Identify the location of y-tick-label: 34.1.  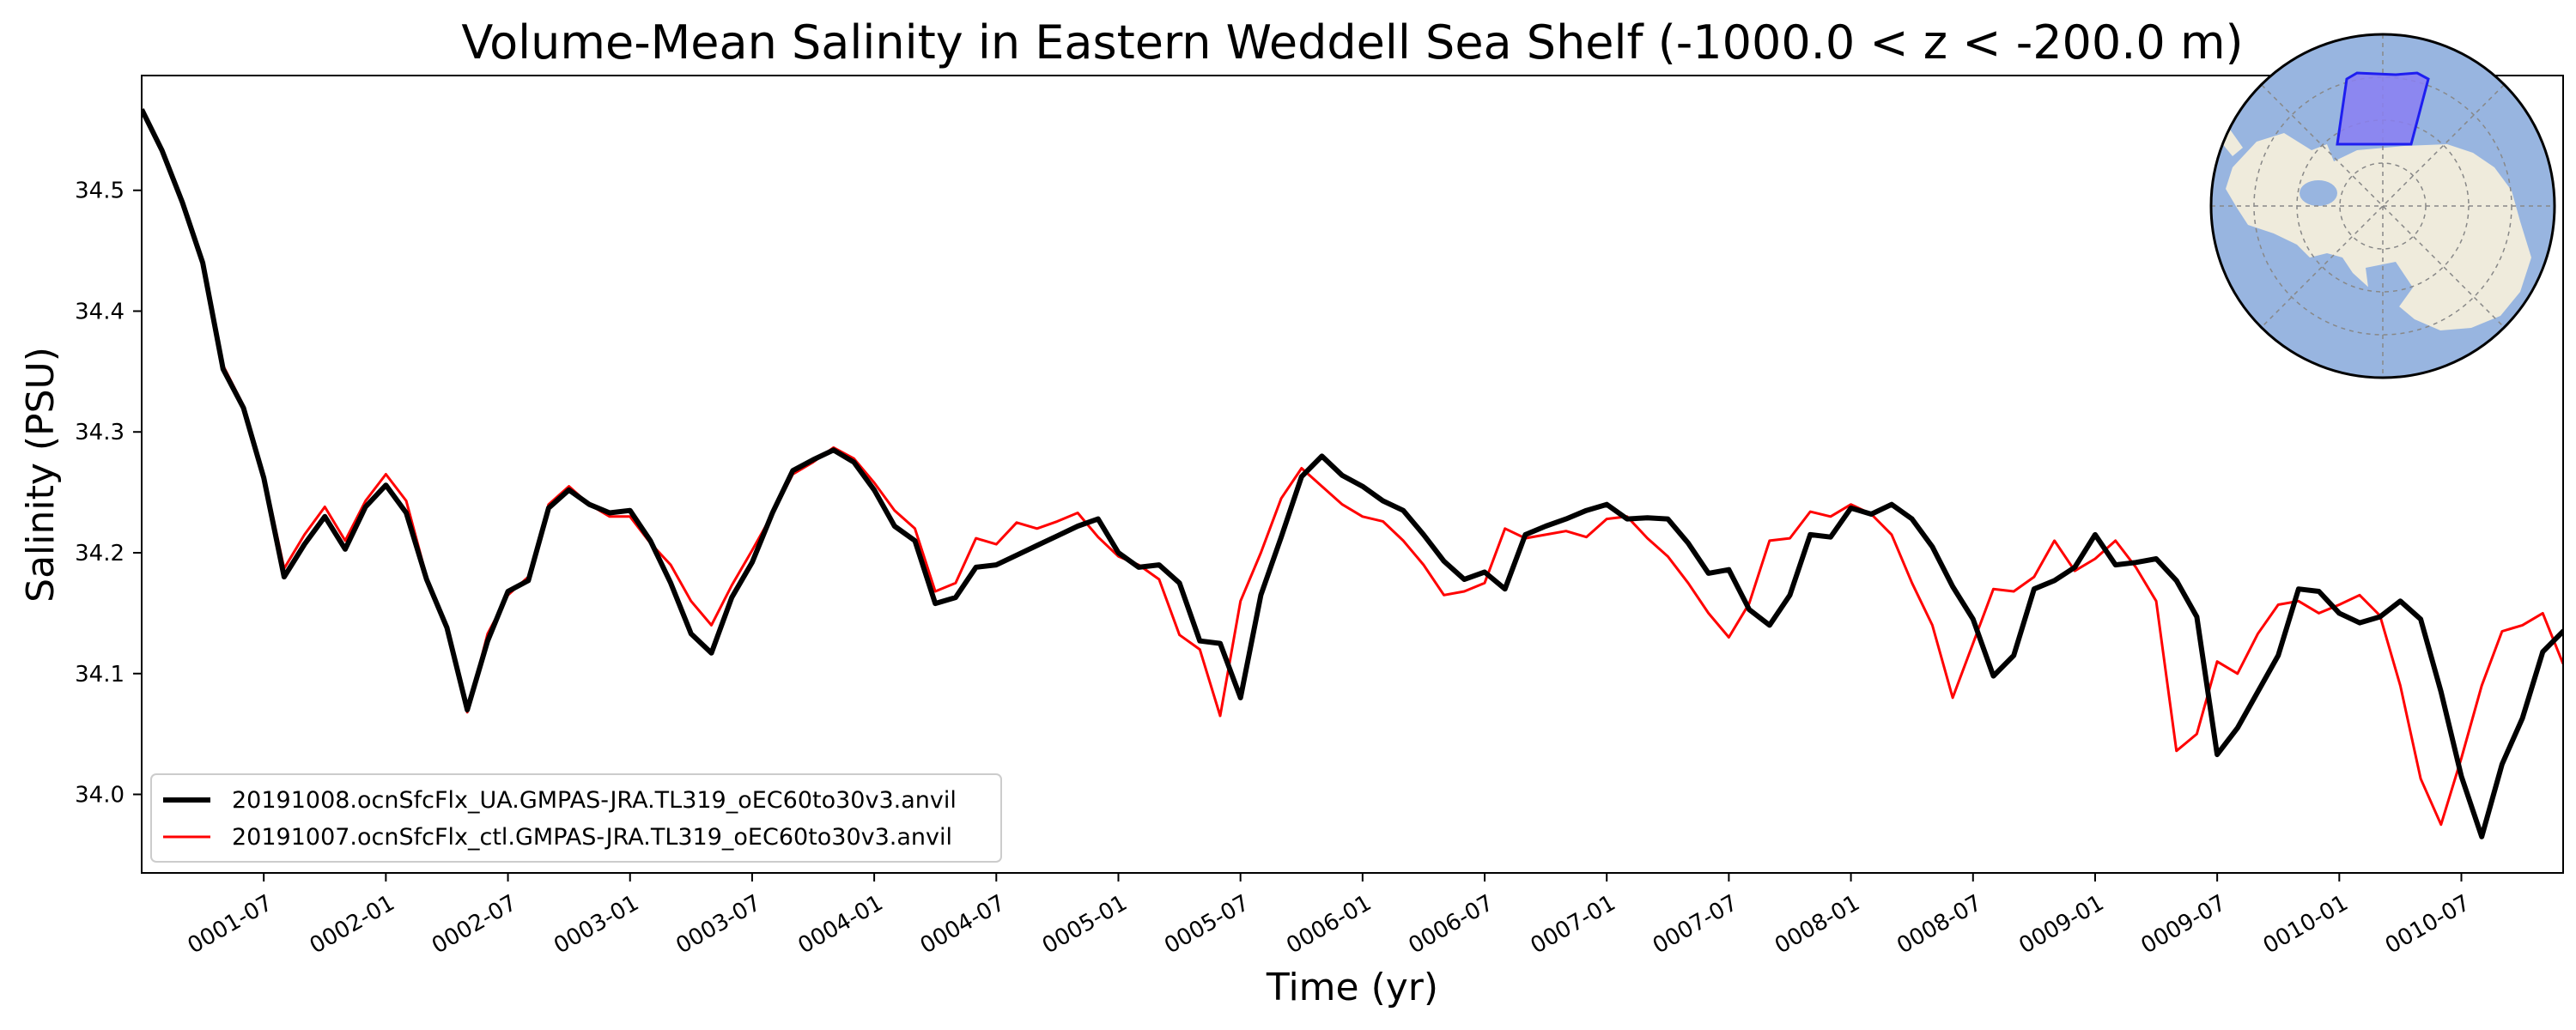
(100, 675).